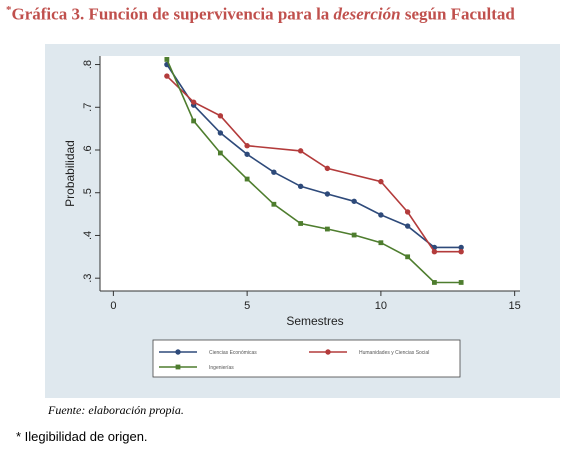 This screenshot has width=571, height=453. I want to click on x-tick-label: 5, so click(247, 306).